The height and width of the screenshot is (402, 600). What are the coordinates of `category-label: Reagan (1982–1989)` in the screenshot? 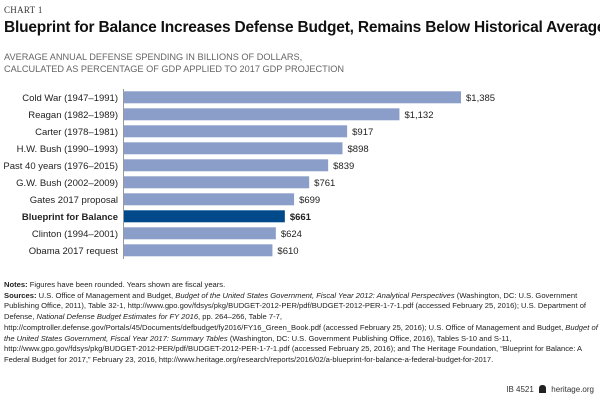 It's located at (73, 115).